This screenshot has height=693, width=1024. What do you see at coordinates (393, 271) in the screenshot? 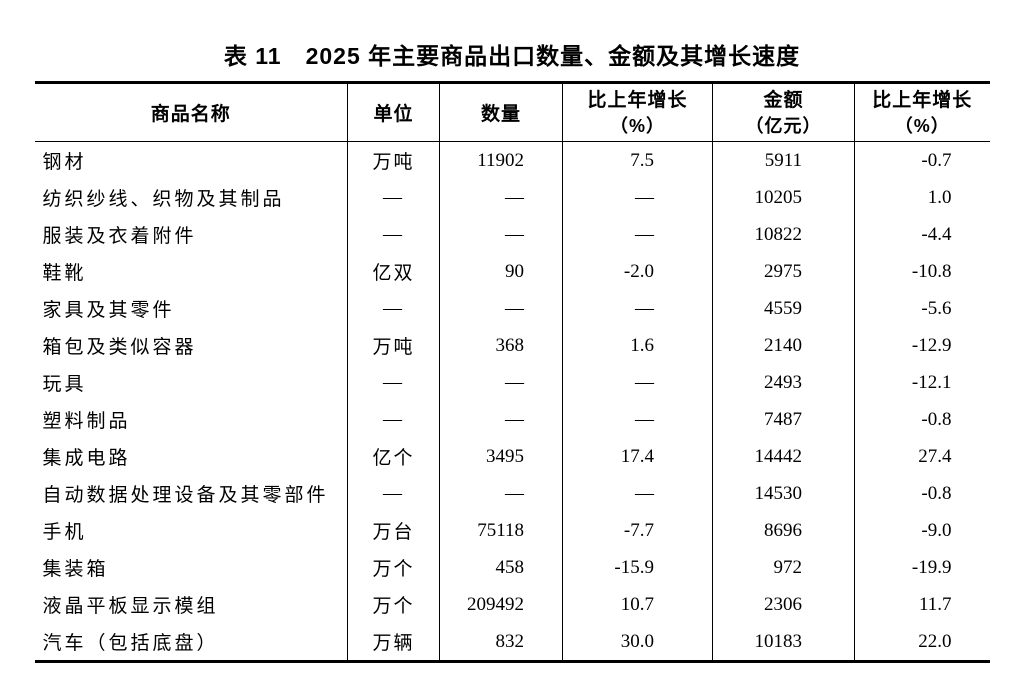
I see `unit-cell: 亿双` at bounding box center [393, 271].